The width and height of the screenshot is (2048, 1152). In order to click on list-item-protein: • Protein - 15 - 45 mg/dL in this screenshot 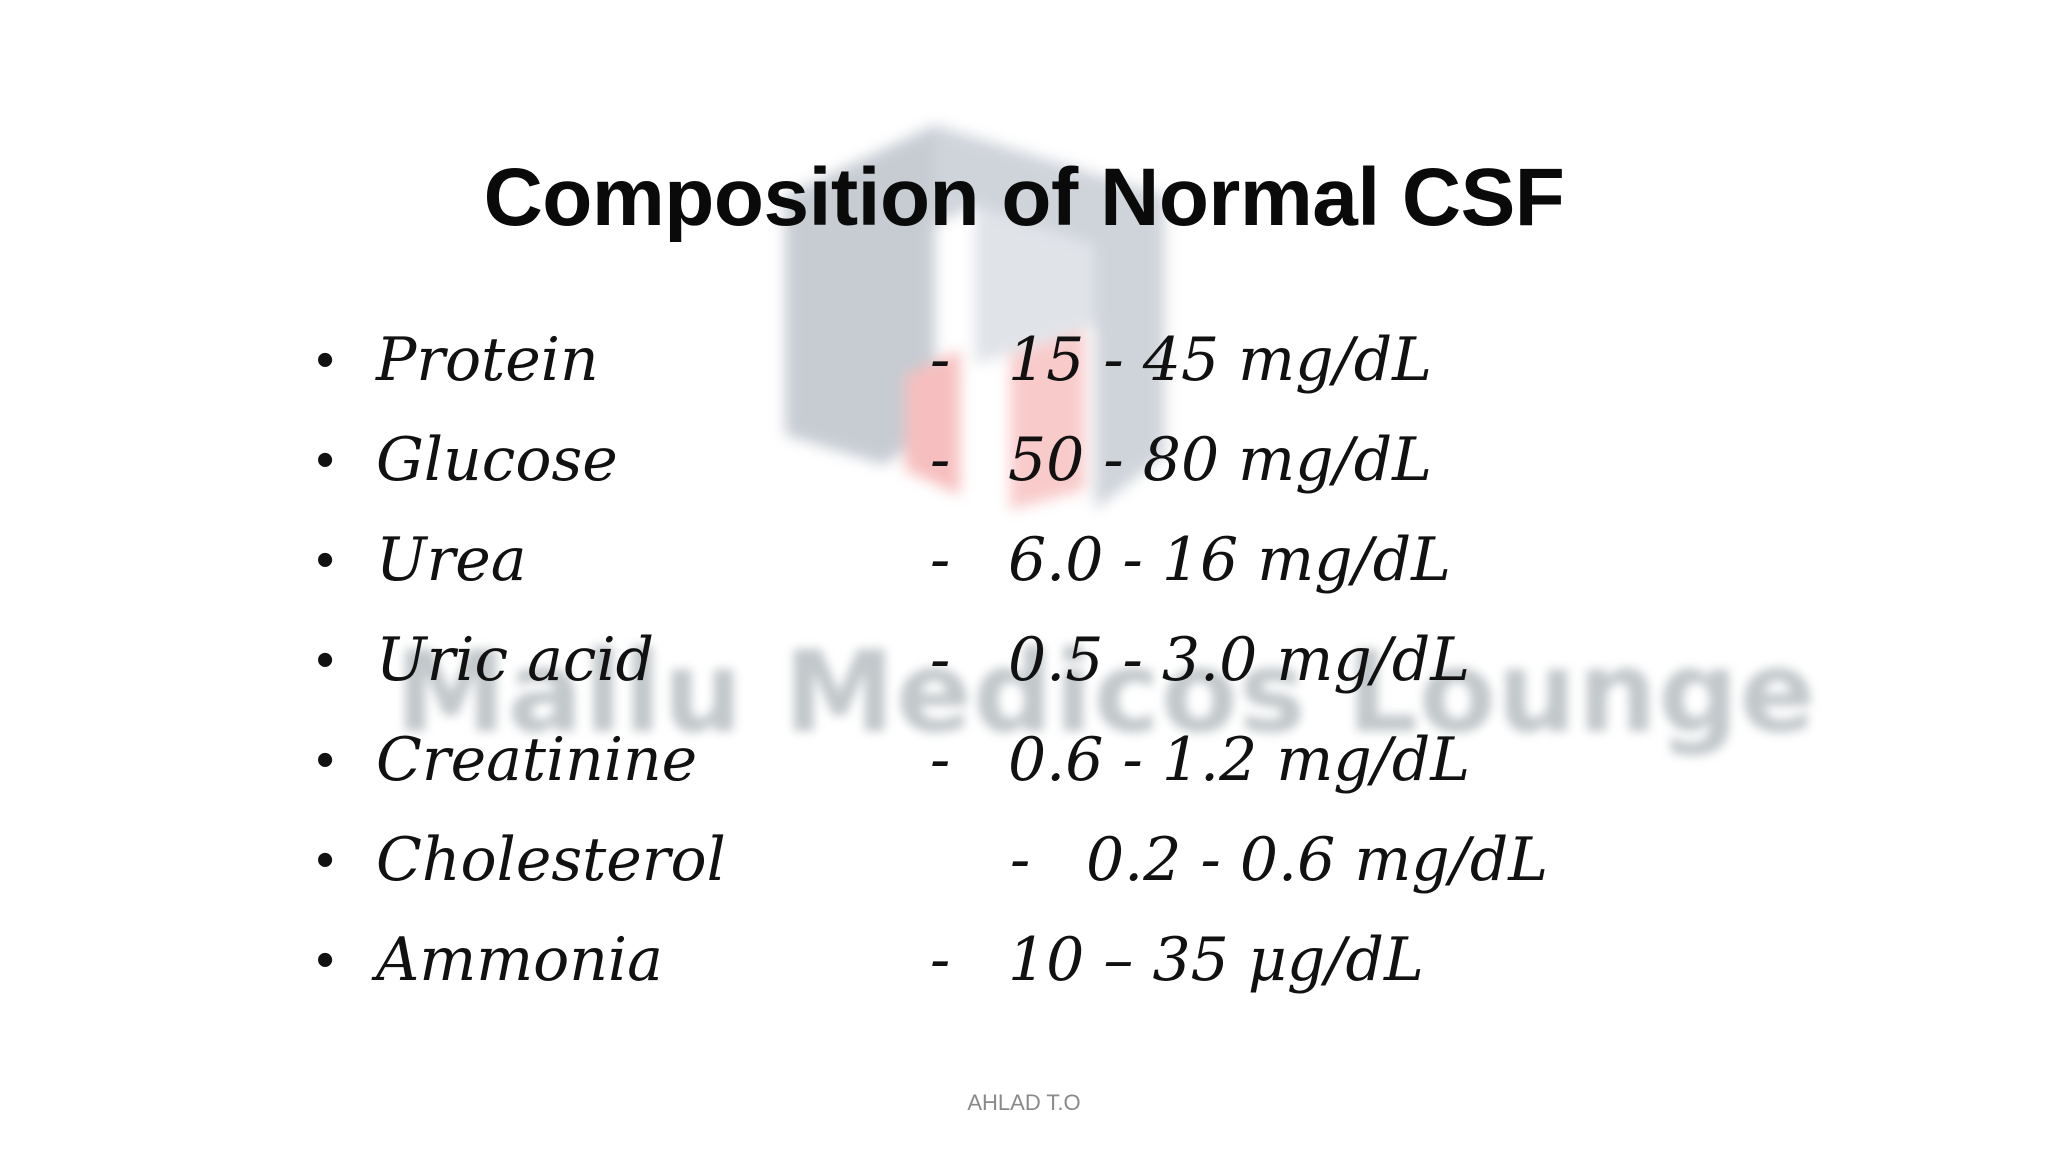, I will do `click(1024, 360)`.